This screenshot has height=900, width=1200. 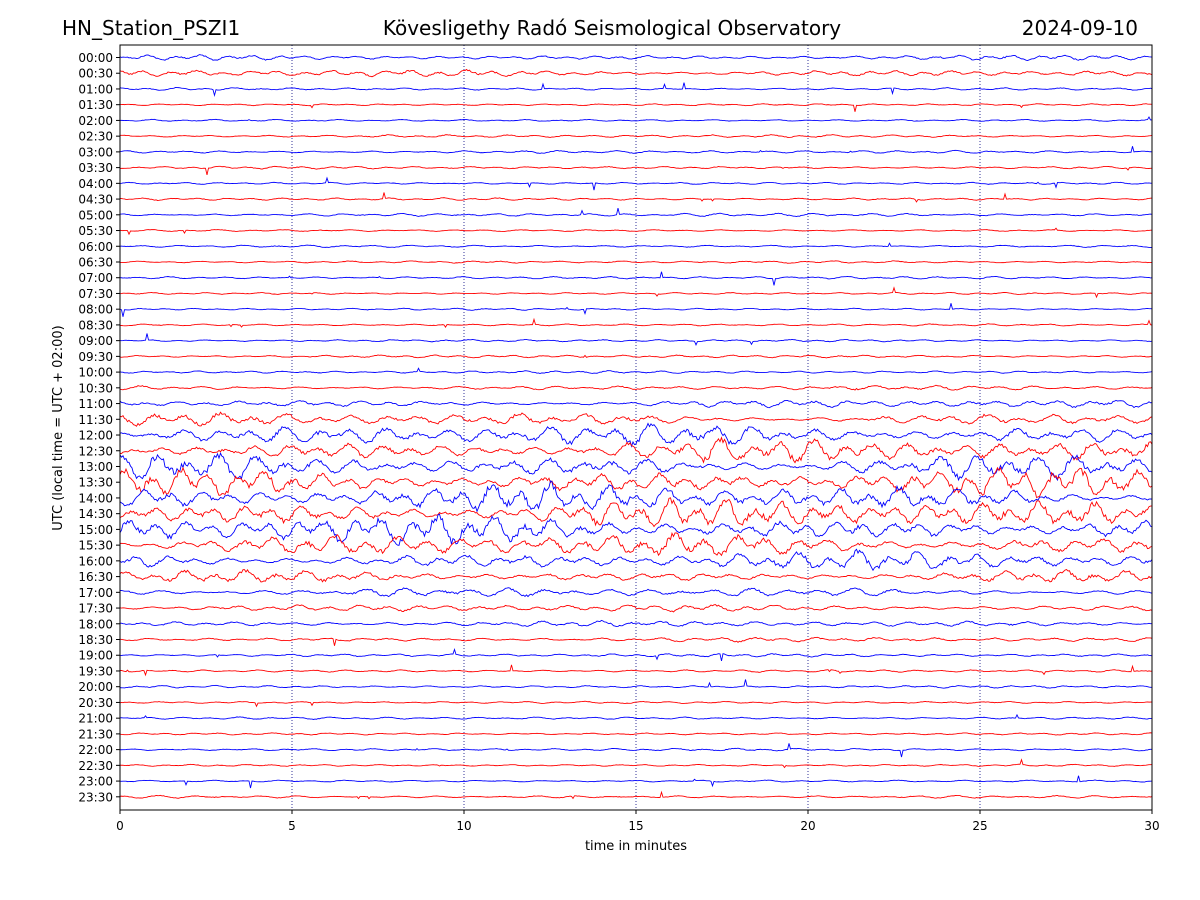 I want to click on trace-row-2030, so click(x=636, y=704).